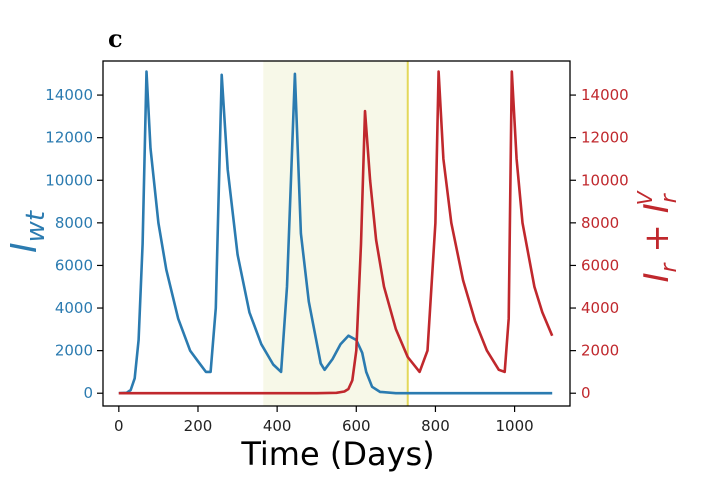 The height and width of the screenshot is (484, 713). Describe the element at coordinates (74, 351) in the screenshot. I see `left-y-tick-label: 2000` at that location.